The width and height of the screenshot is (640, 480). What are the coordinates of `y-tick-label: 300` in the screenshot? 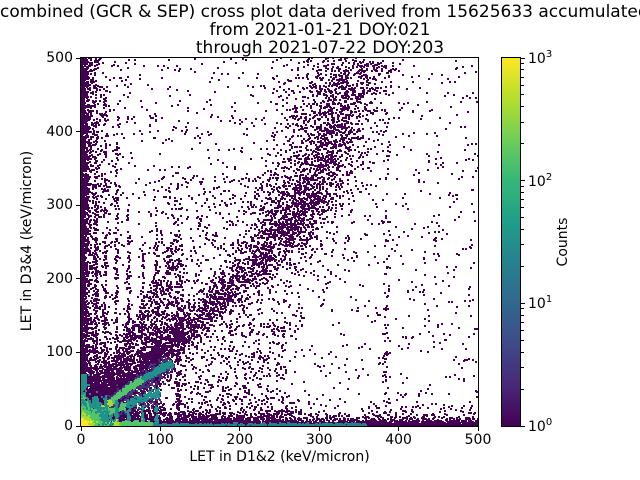 It's located at (59, 205).